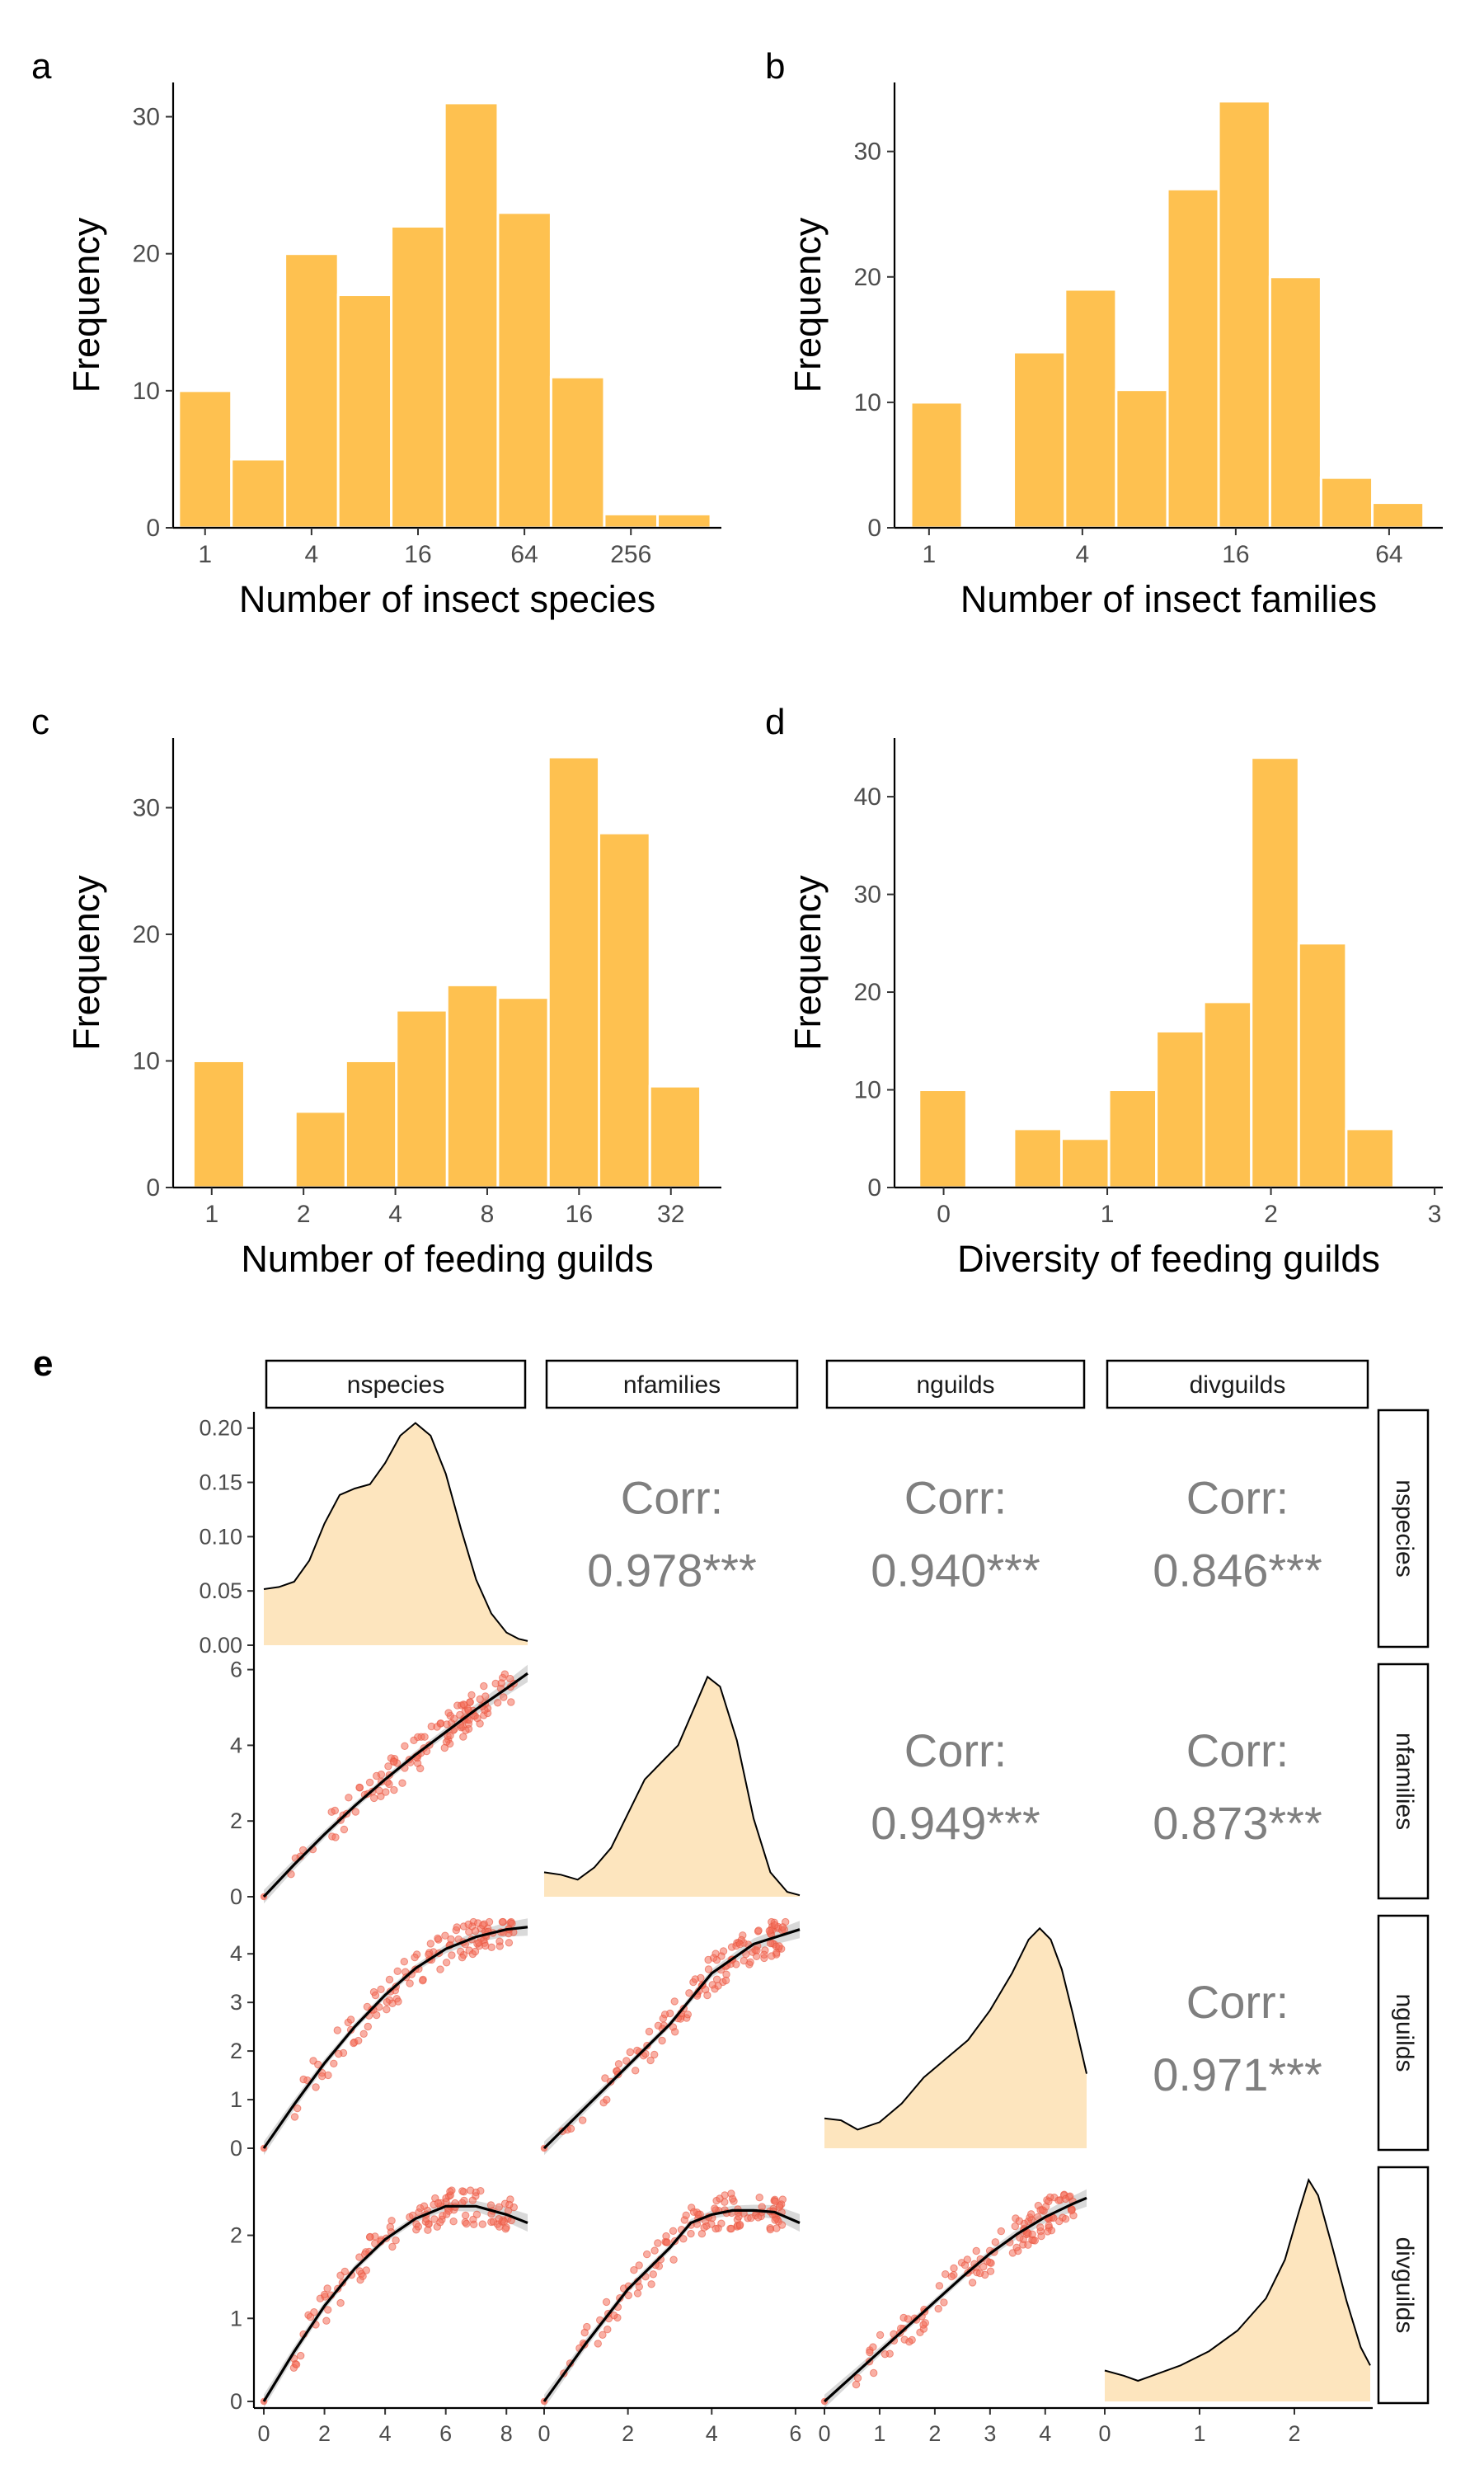 The width and height of the screenshot is (1484, 2474). Describe the element at coordinates (488, 1214) in the screenshot. I see `x-tick-label: 8` at that location.